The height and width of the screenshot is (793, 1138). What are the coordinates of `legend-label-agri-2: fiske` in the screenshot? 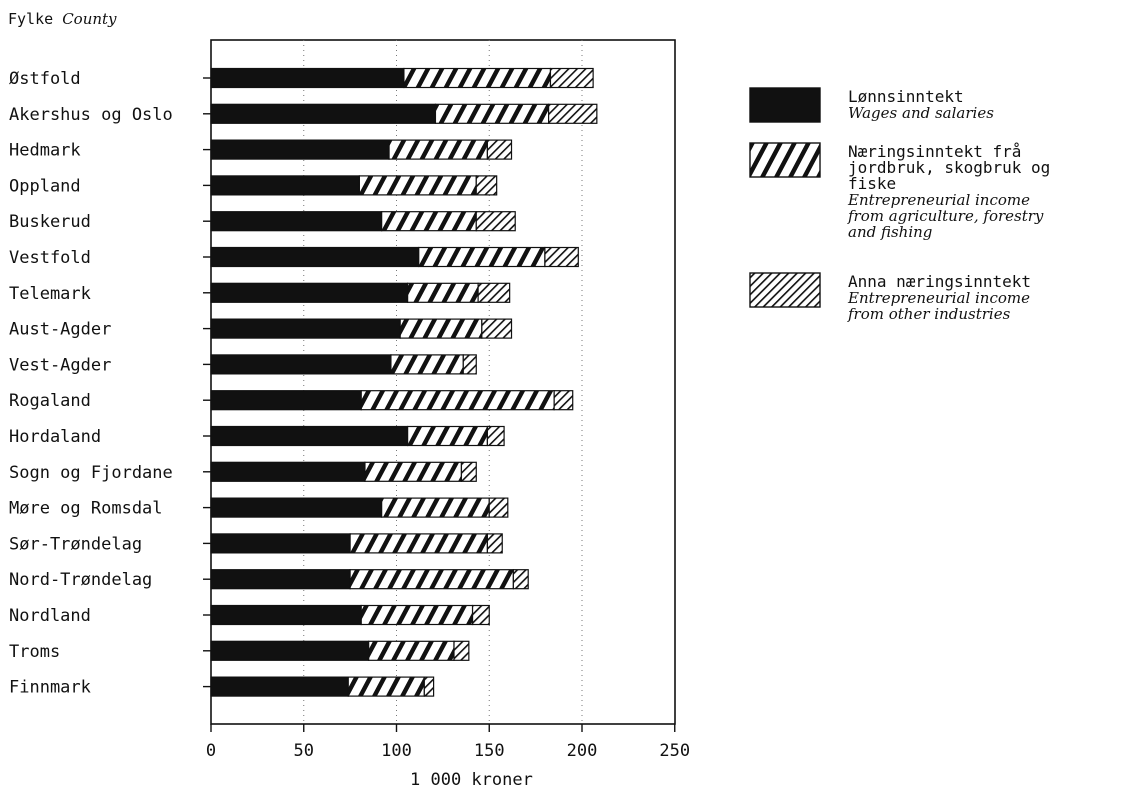 It's located at (872, 183).